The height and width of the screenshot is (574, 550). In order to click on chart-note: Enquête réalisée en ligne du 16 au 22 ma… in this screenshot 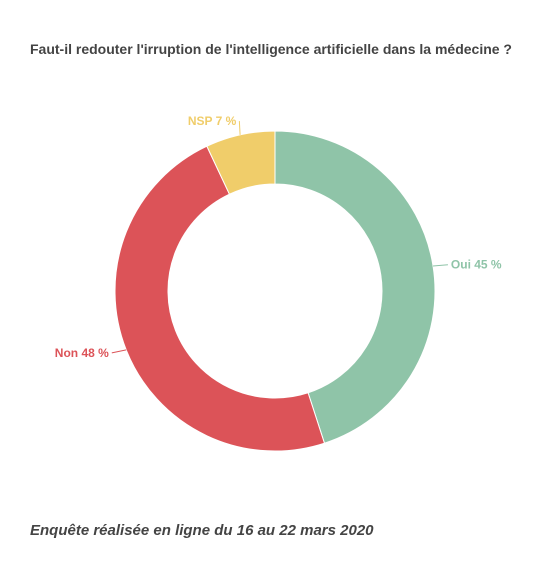, I will do `click(202, 530)`.